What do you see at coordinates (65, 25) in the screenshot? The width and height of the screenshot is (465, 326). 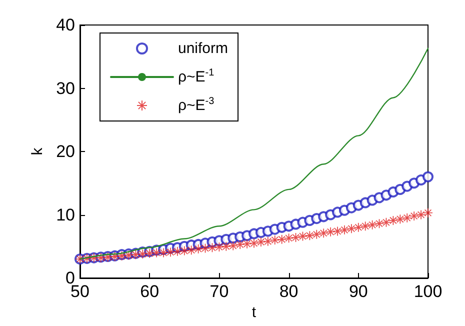 I see `y-tick-label: 40` at bounding box center [65, 25].